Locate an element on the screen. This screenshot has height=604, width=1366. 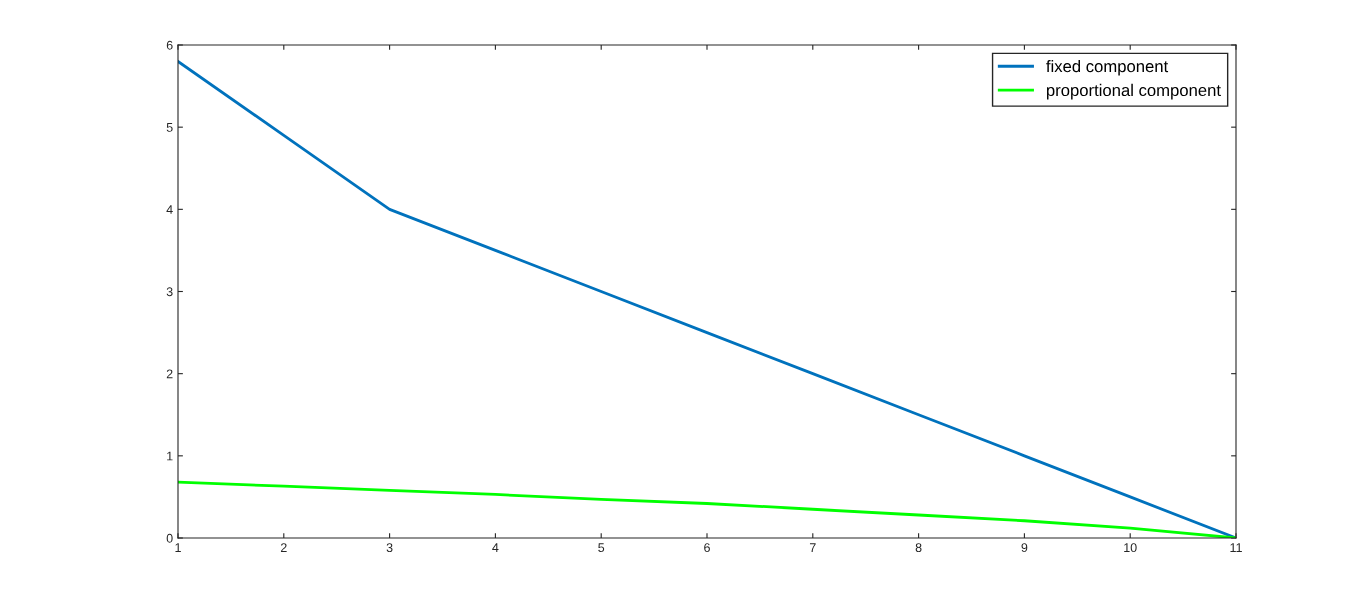
x-tick-label: 11 is located at coordinates (1236, 547).